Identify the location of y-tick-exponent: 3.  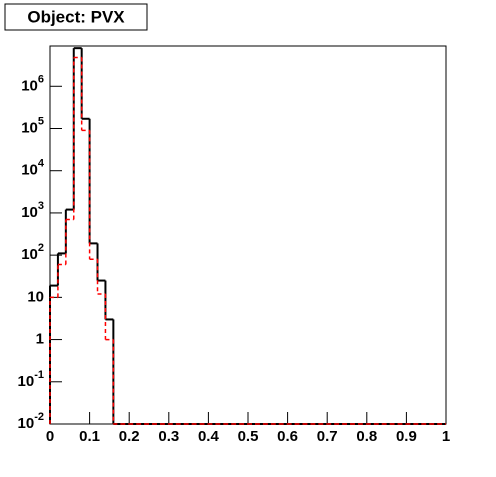
(41, 206).